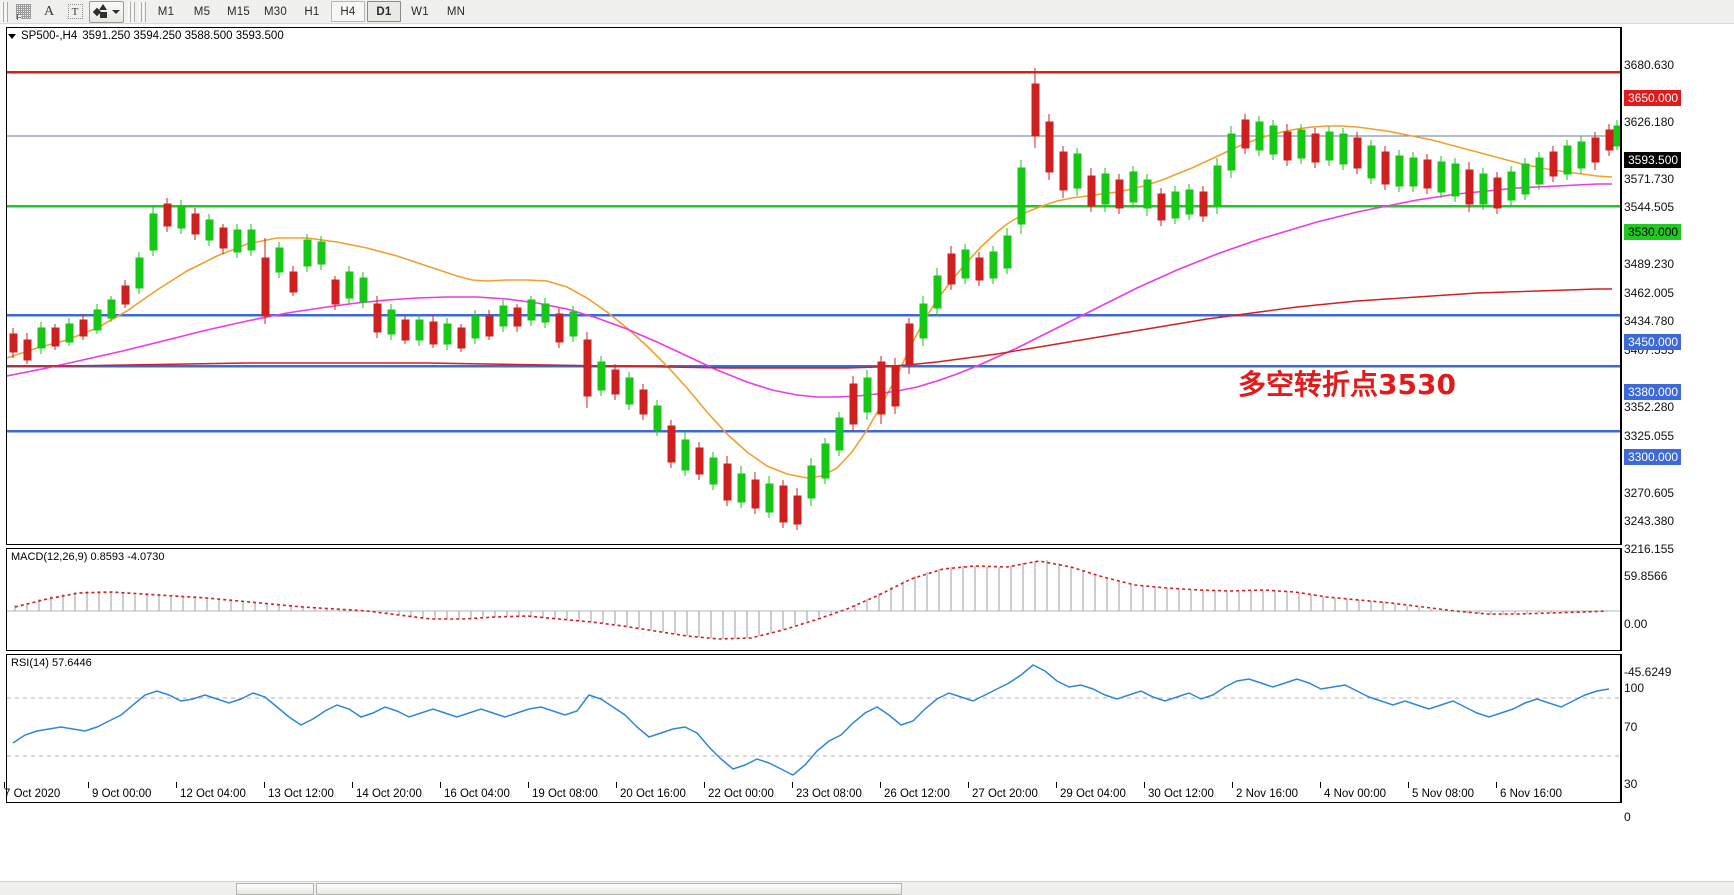 Image resolution: width=1734 pixels, height=895 pixels. Describe the element at coordinates (100, 11) in the screenshot. I see `shapes-icon` at that location.